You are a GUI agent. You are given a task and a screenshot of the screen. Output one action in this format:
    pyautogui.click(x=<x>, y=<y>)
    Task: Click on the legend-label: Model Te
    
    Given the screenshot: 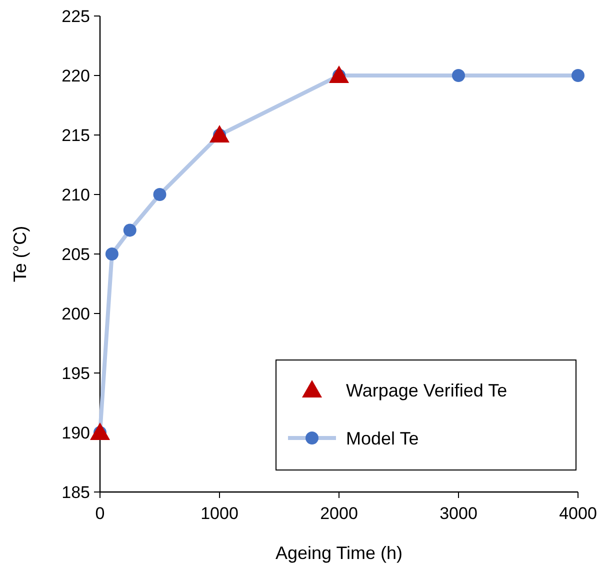 What is the action you would take?
    pyautogui.click(x=382, y=438)
    